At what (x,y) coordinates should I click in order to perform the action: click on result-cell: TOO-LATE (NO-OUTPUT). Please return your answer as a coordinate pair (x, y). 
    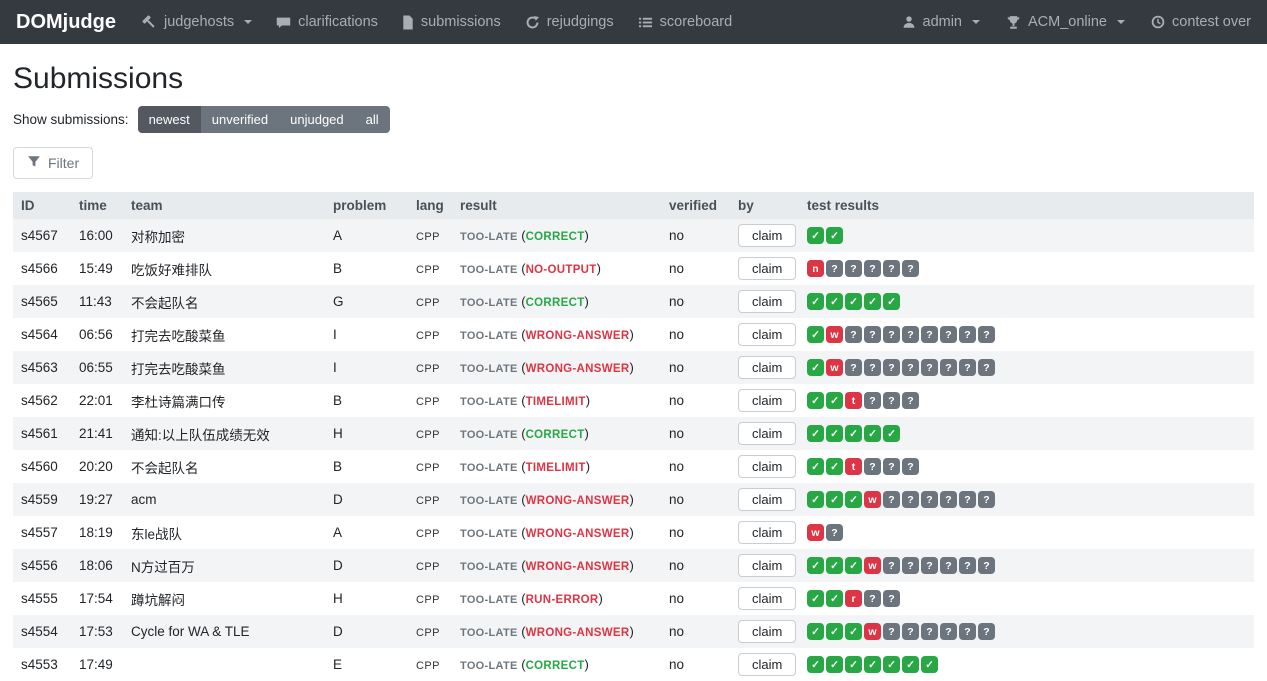
    Looking at the image, I should click on (530, 268).